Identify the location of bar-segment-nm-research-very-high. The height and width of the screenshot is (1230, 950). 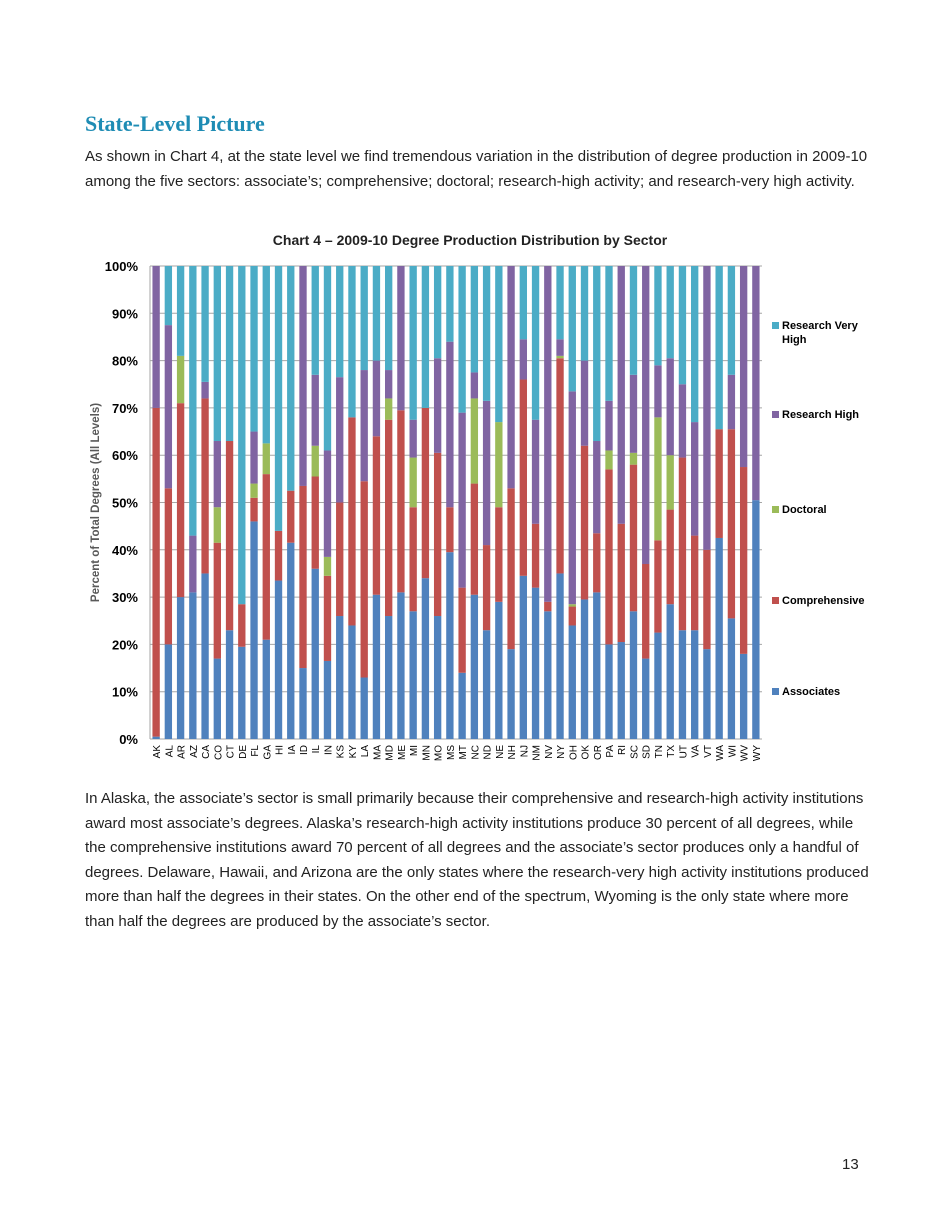
(535, 343).